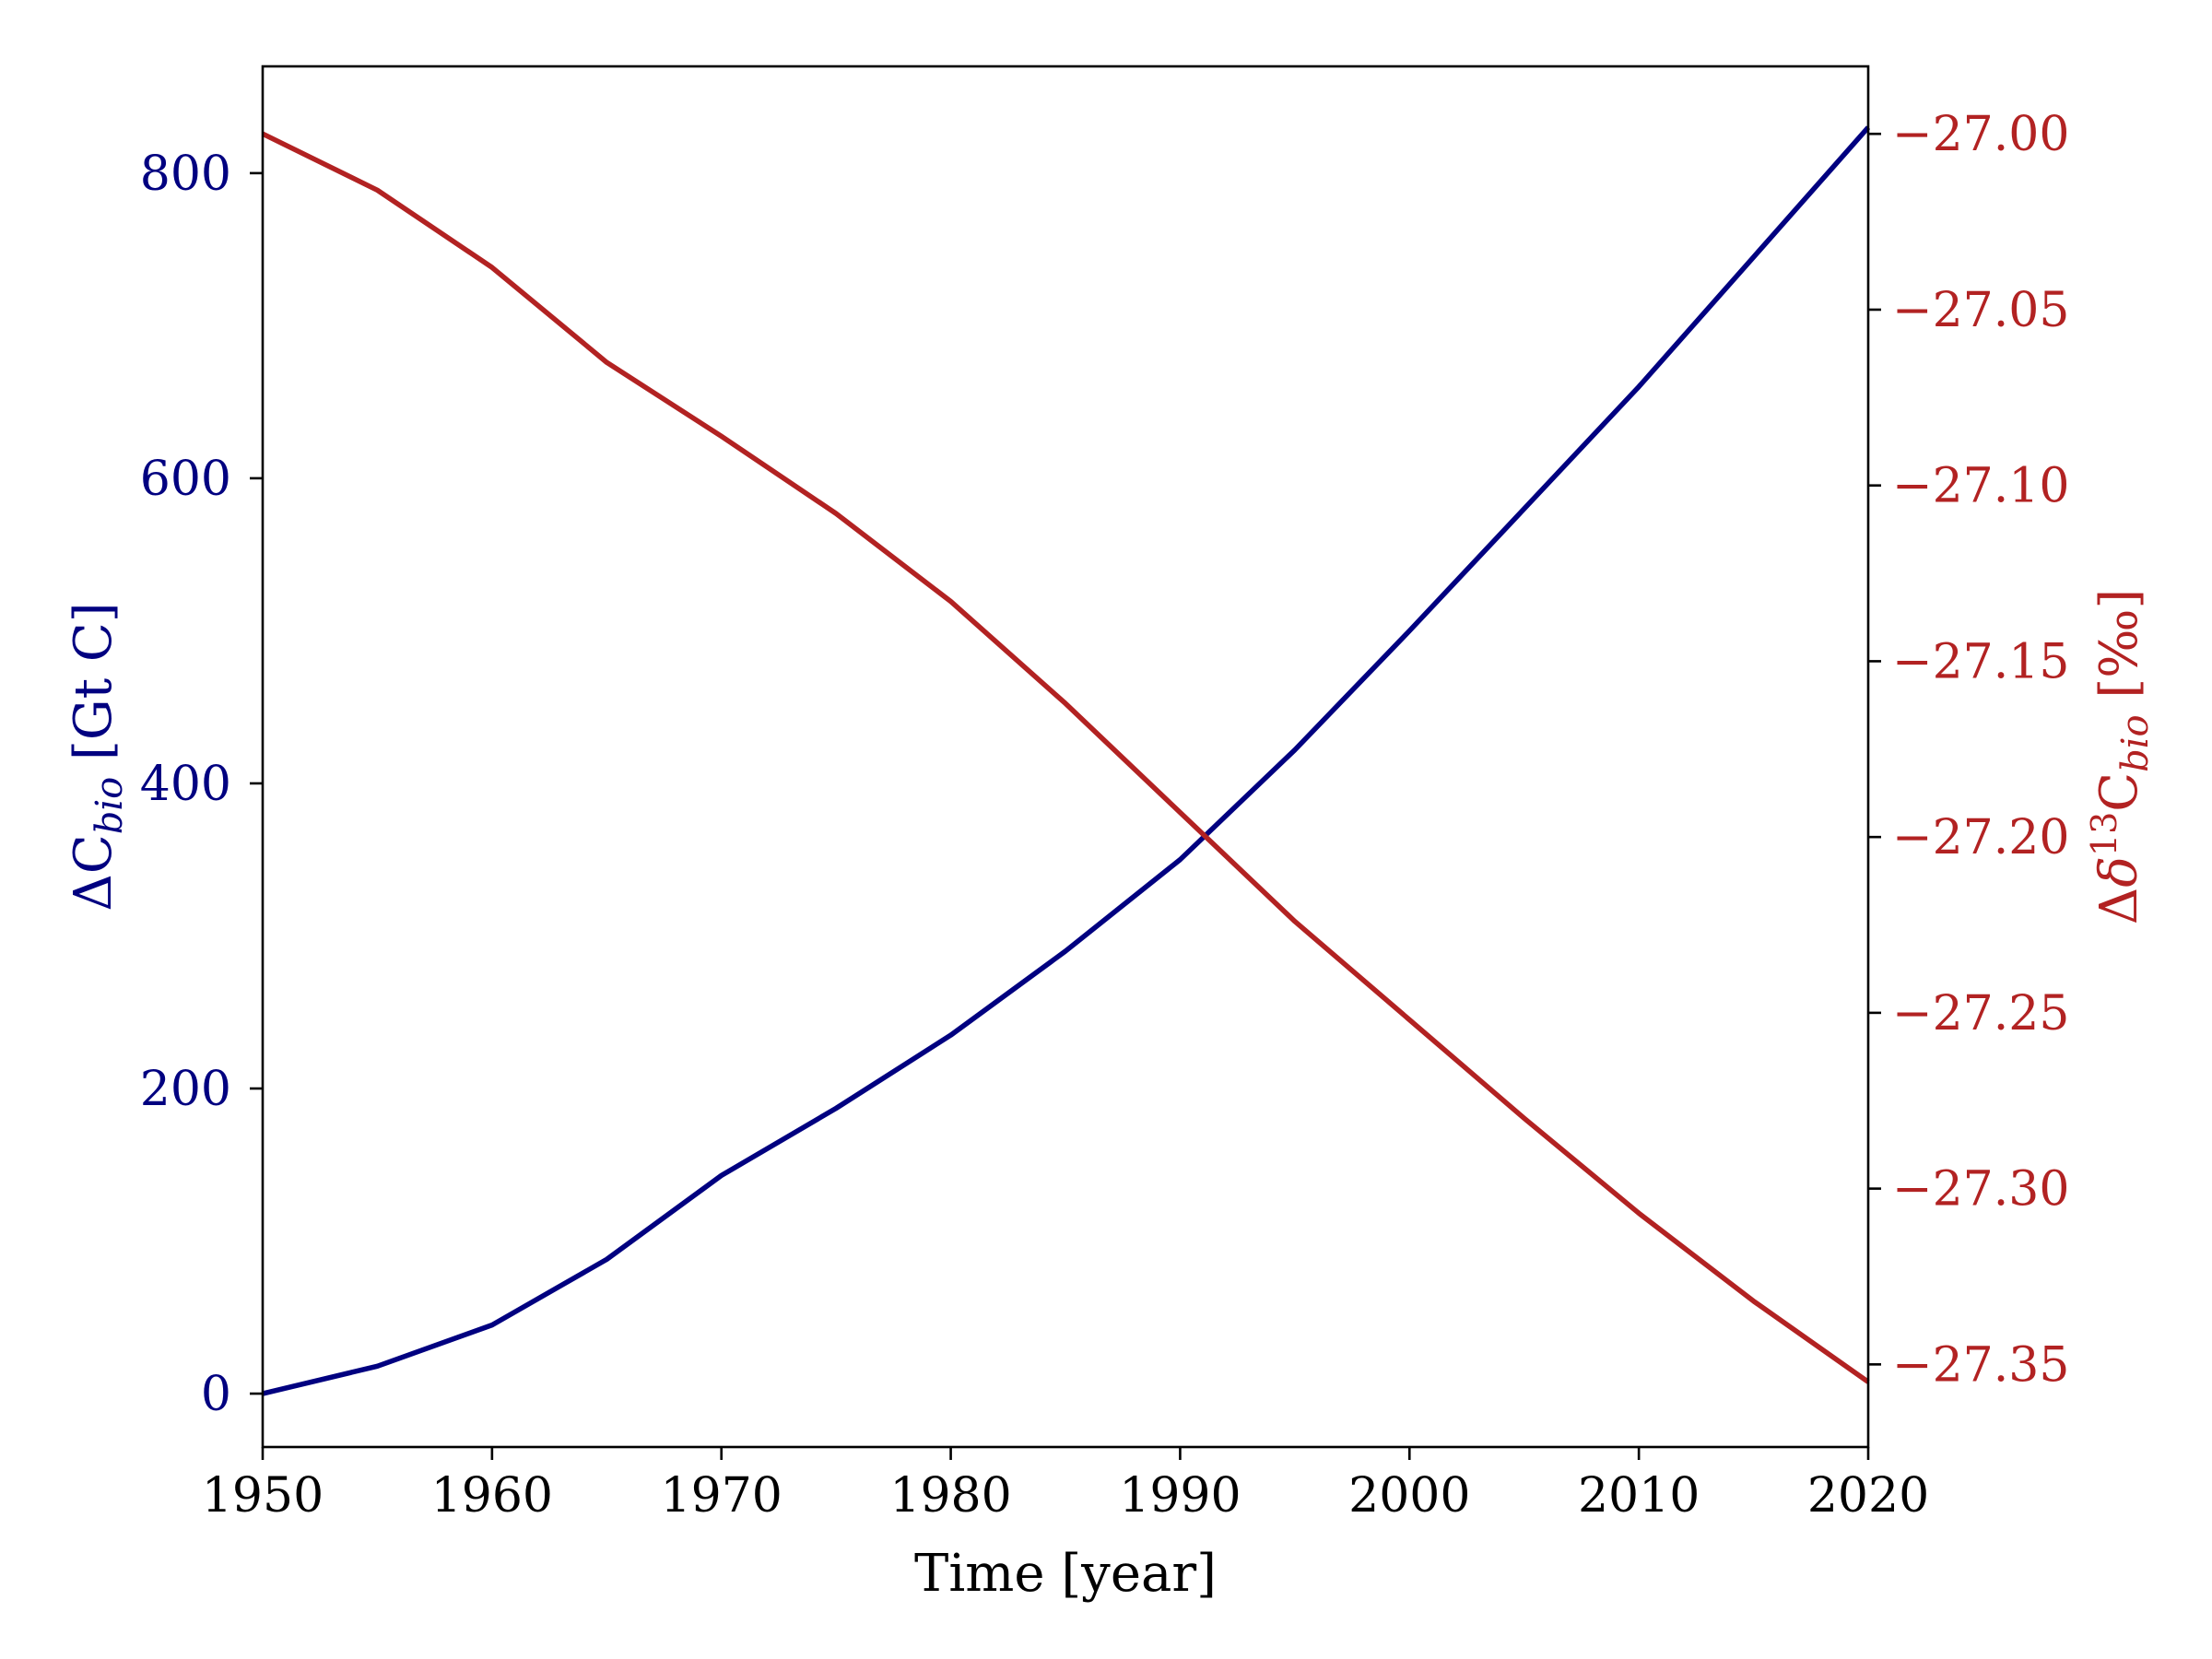 Image resolution: width=2212 pixels, height=1659 pixels. I want to click on y-right-tick-label: −27.10, so click(1980, 486).